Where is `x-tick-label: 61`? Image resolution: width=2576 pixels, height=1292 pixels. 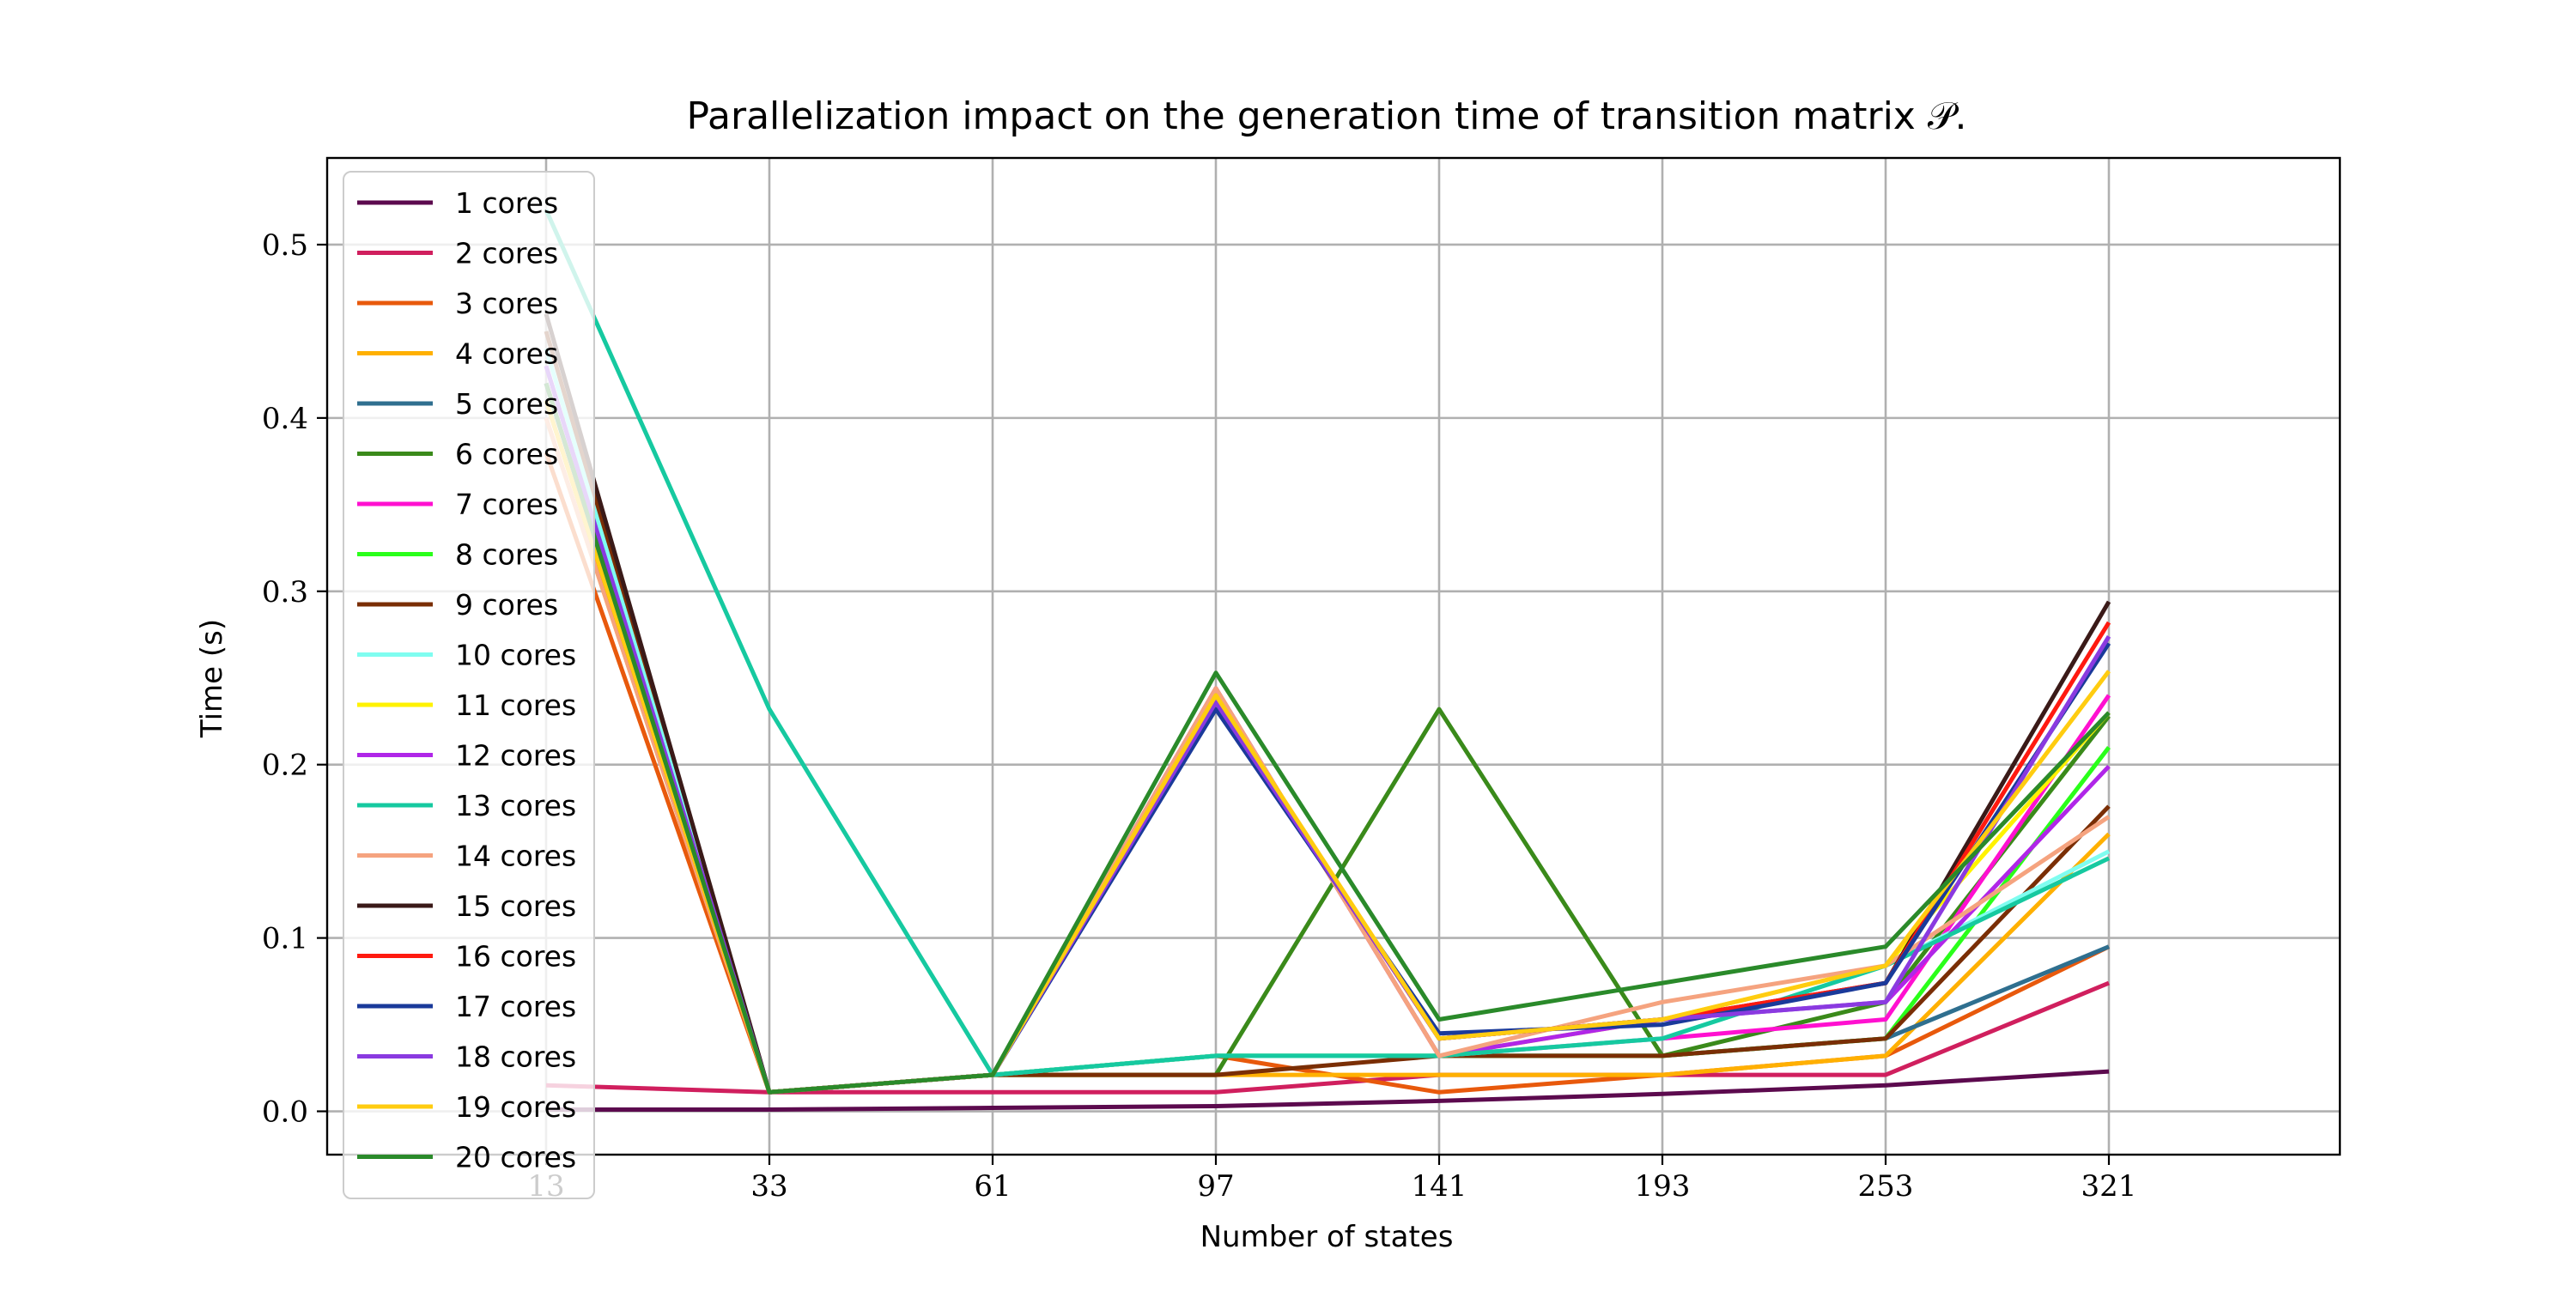 x-tick-label: 61 is located at coordinates (992, 1186).